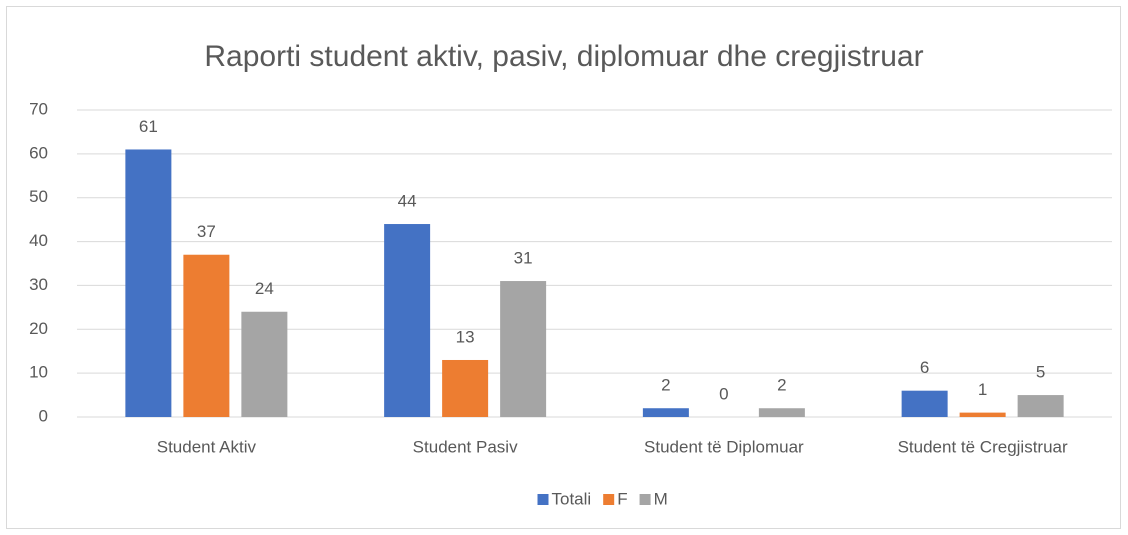  I want to click on x-tick-label: Student të Diplomuar, so click(724, 446).